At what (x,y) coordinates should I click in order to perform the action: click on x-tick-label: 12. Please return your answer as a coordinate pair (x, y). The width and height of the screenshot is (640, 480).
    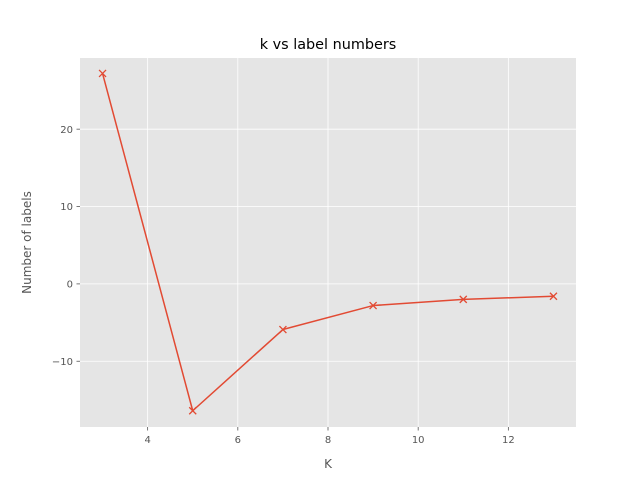
    Looking at the image, I should click on (508, 440).